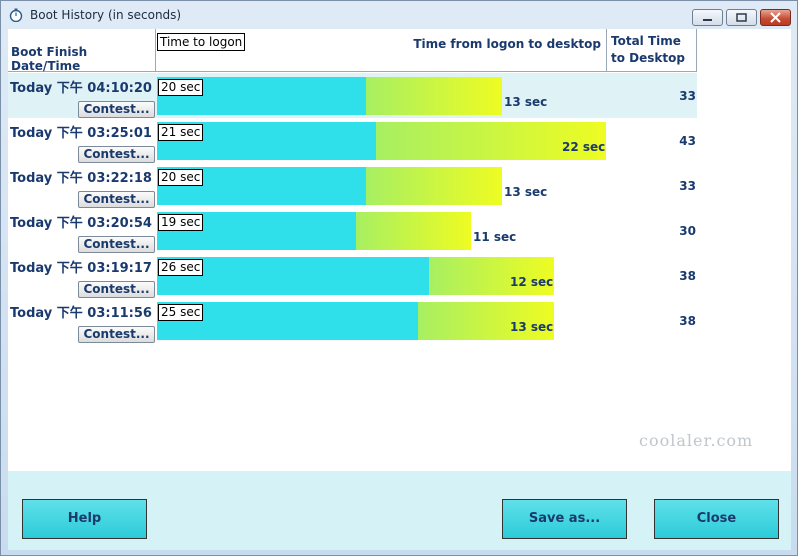 Image resolution: width=798 pixels, height=556 pixels. What do you see at coordinates (399, 510) in the screenshot?
I see `button-bar: Help Save as... Close` at bounding box center [399, 510].